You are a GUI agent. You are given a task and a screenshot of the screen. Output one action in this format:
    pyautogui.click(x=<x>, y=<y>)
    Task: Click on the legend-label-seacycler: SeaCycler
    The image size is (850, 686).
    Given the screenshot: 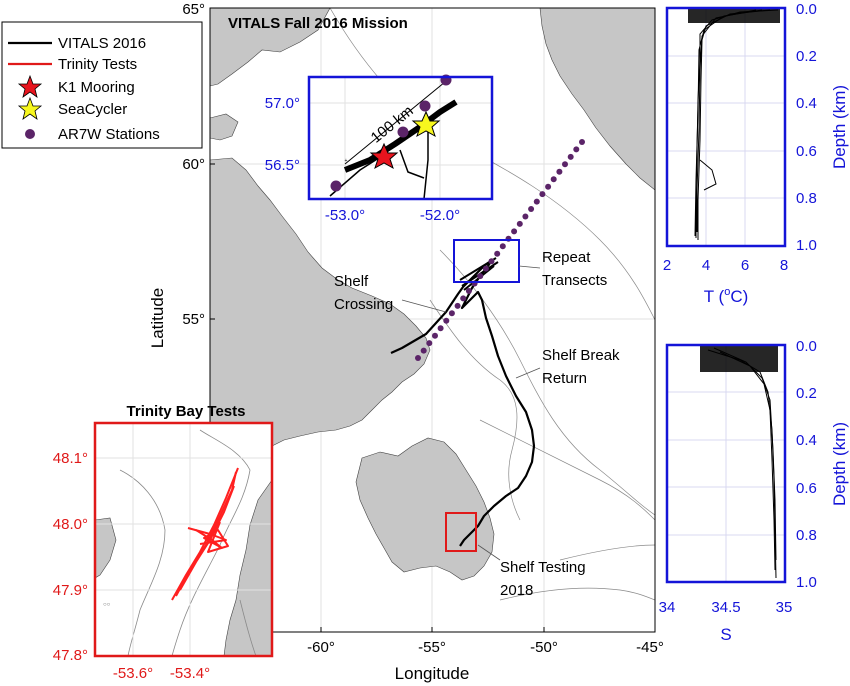 What is the action you would take?
    pyautogui.click(x=92, y=109)
    